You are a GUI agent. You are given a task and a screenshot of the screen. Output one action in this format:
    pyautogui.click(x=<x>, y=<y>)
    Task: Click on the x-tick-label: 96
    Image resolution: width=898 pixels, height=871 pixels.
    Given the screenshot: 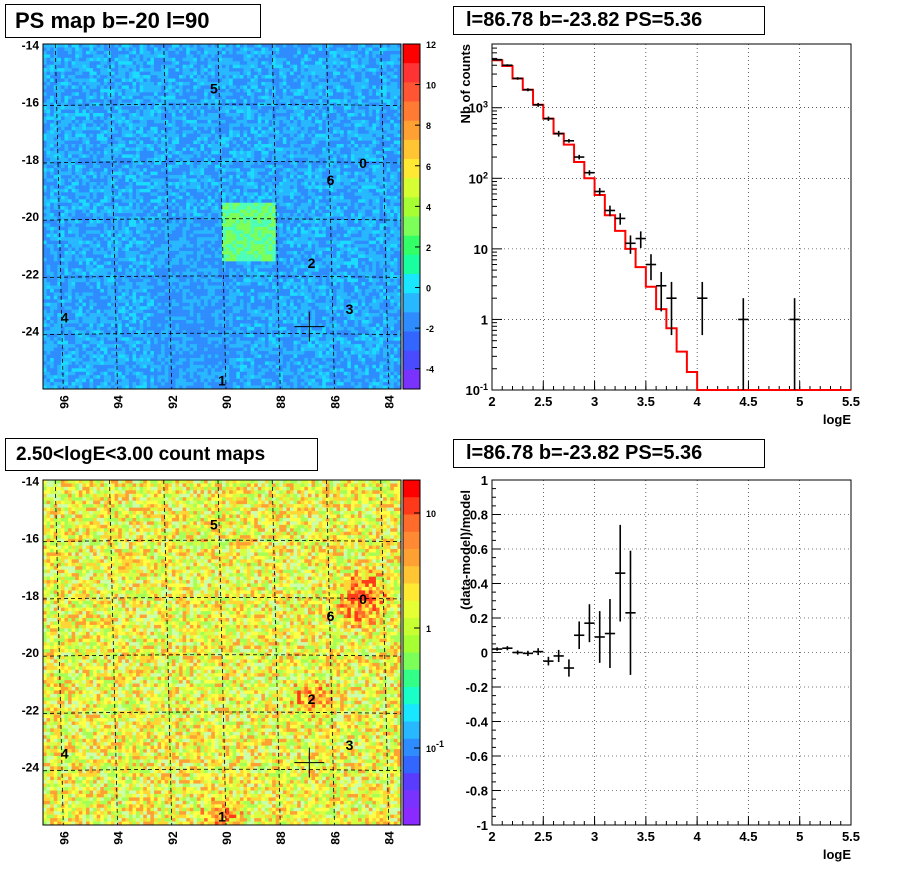 What is the action you would take?
    pyautogui.click(x=64, y=402)
    